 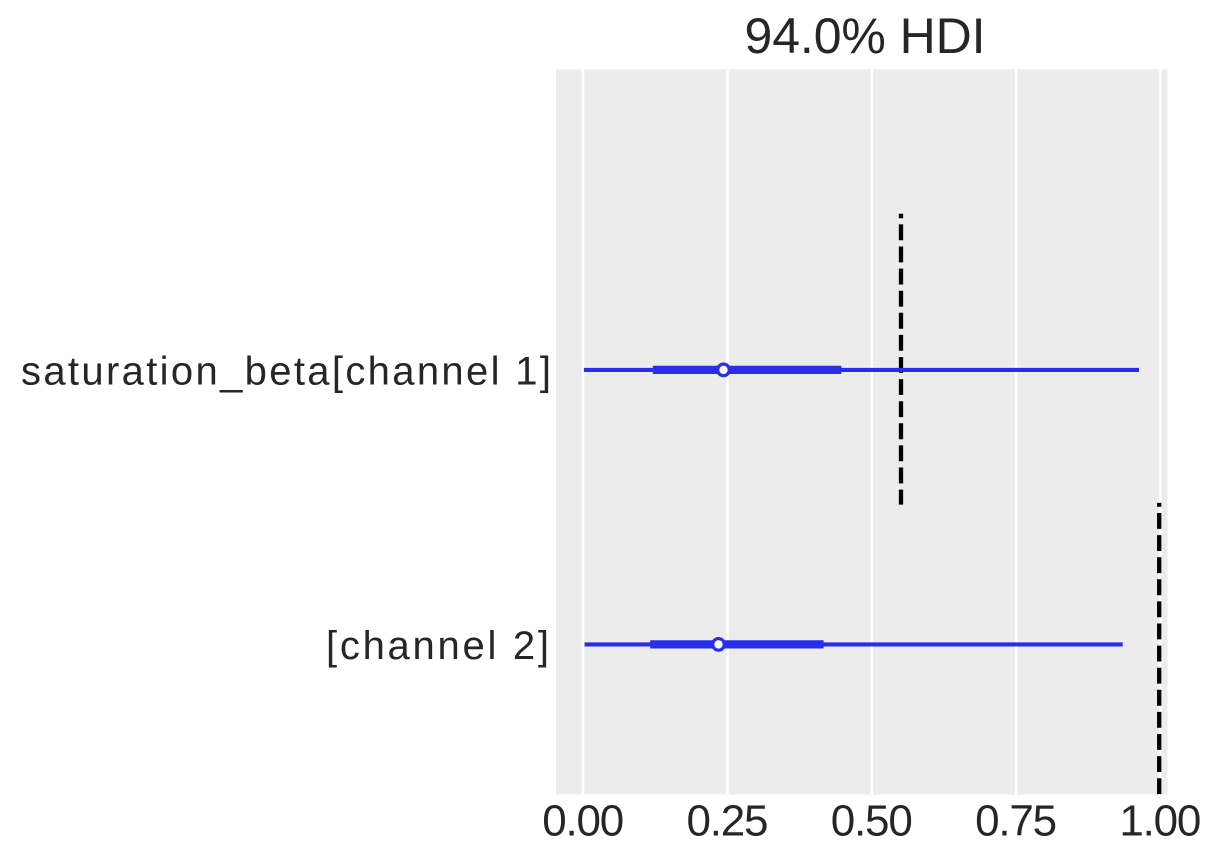 I want to click on svg-text: saturation_beta[channel 1], so click(x=286, y=372).